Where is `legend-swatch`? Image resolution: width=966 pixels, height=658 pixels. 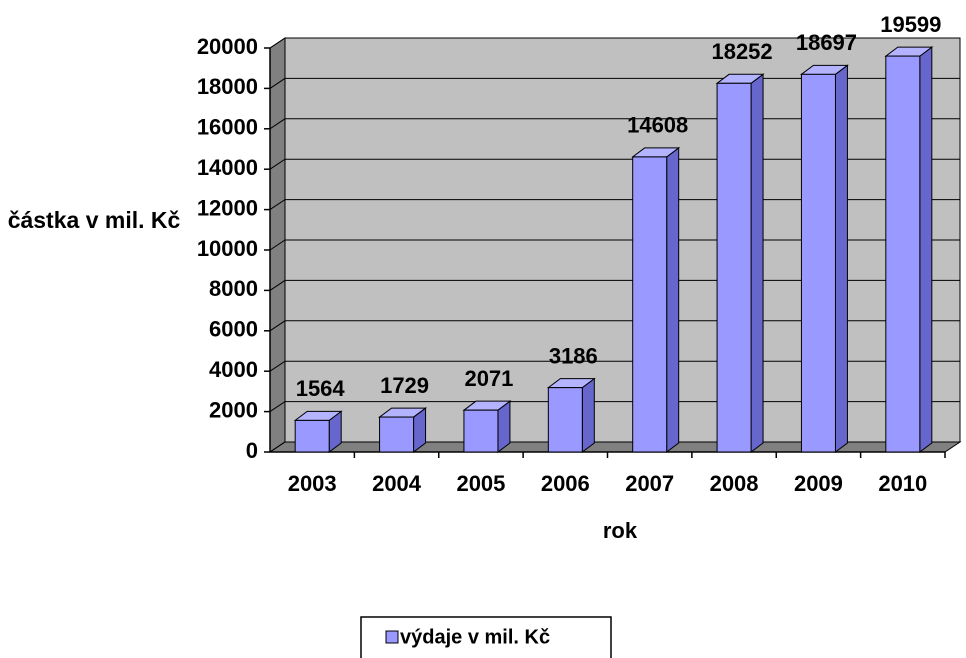
legend-swatch is located at coordinates (392, 637).